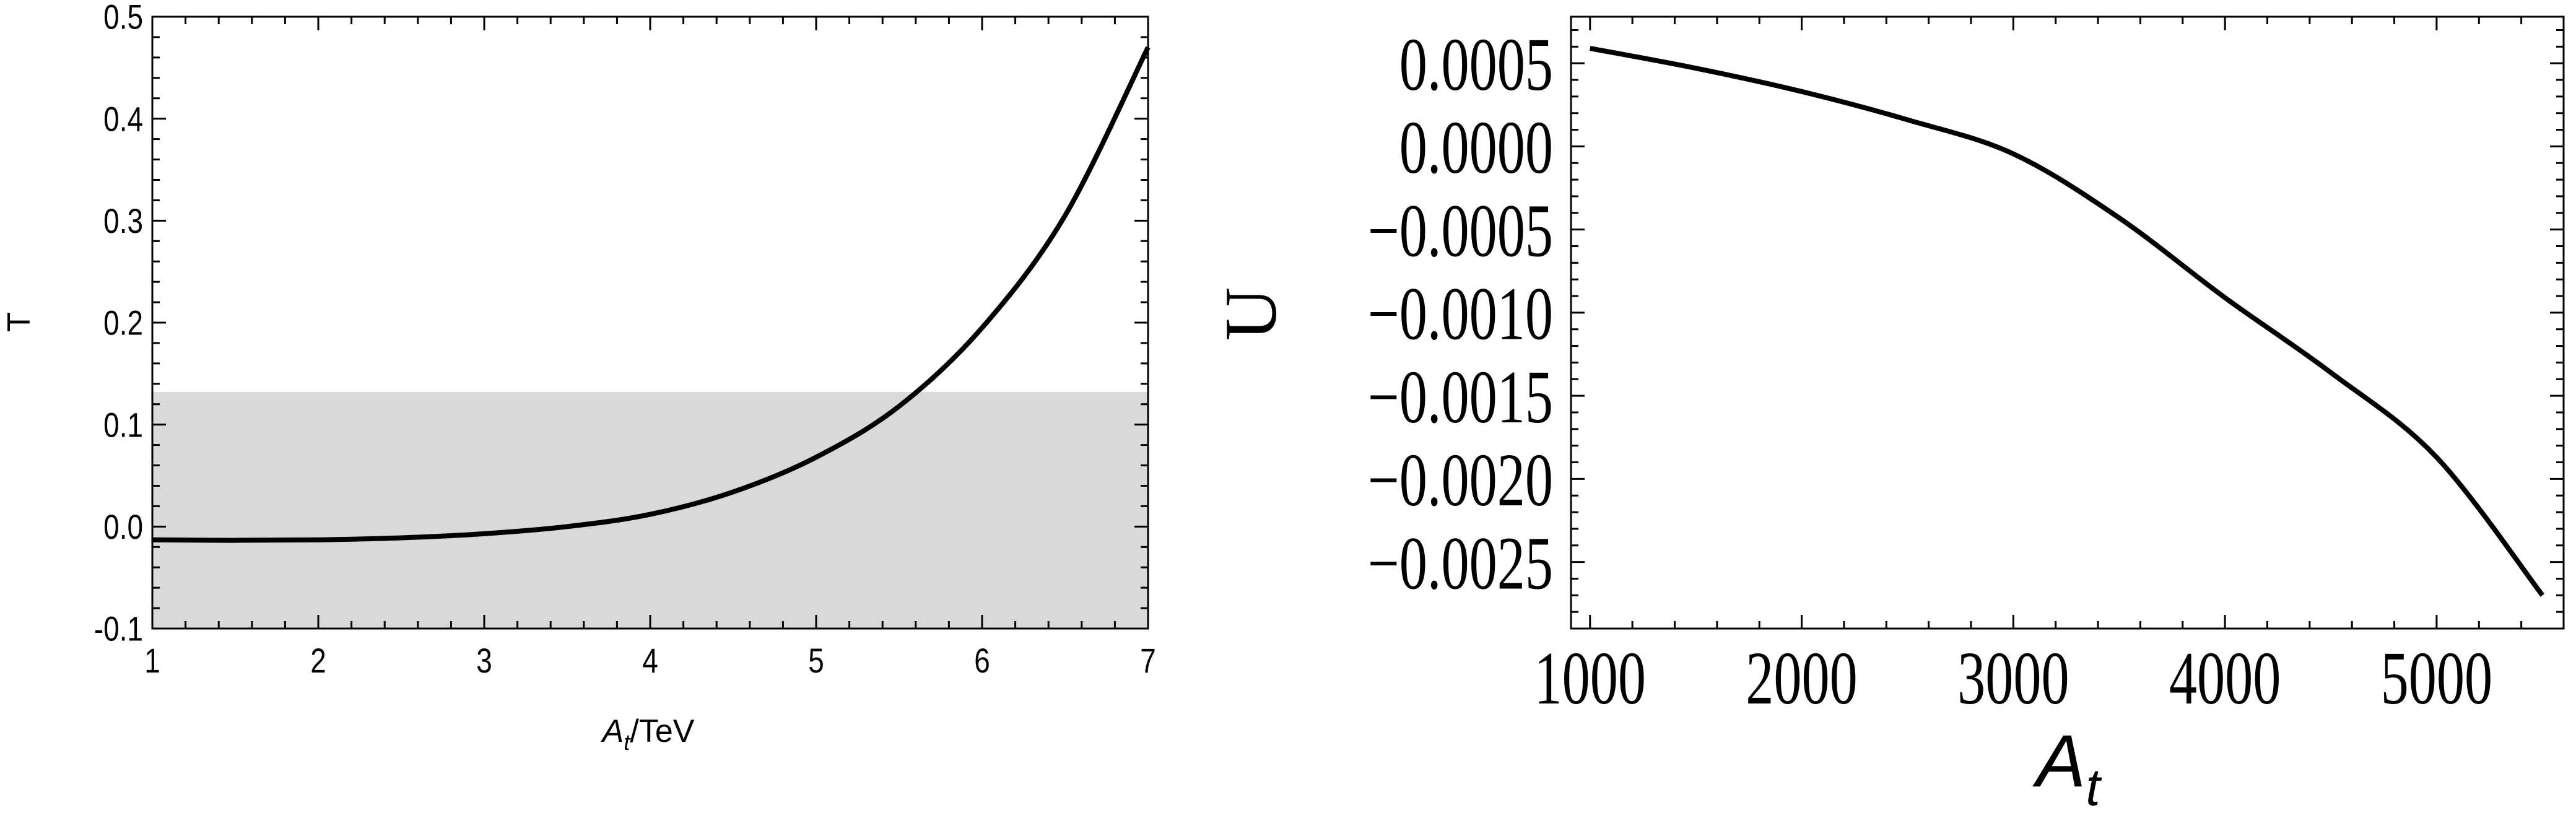 This screenshot has width=2576, height=836. I want to click on y-tick-label: −0.0010, so click(1460, 314).